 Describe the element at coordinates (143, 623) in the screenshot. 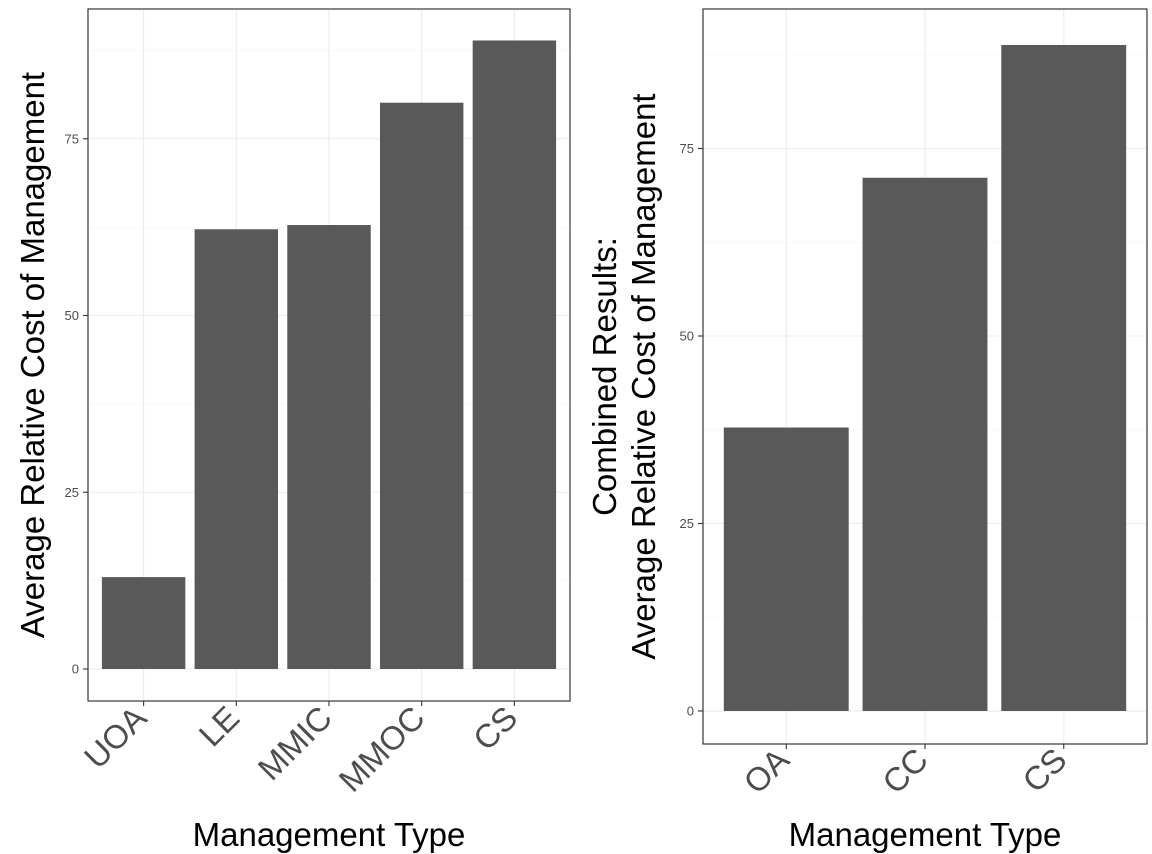

I see `bar-uoa` at that location.